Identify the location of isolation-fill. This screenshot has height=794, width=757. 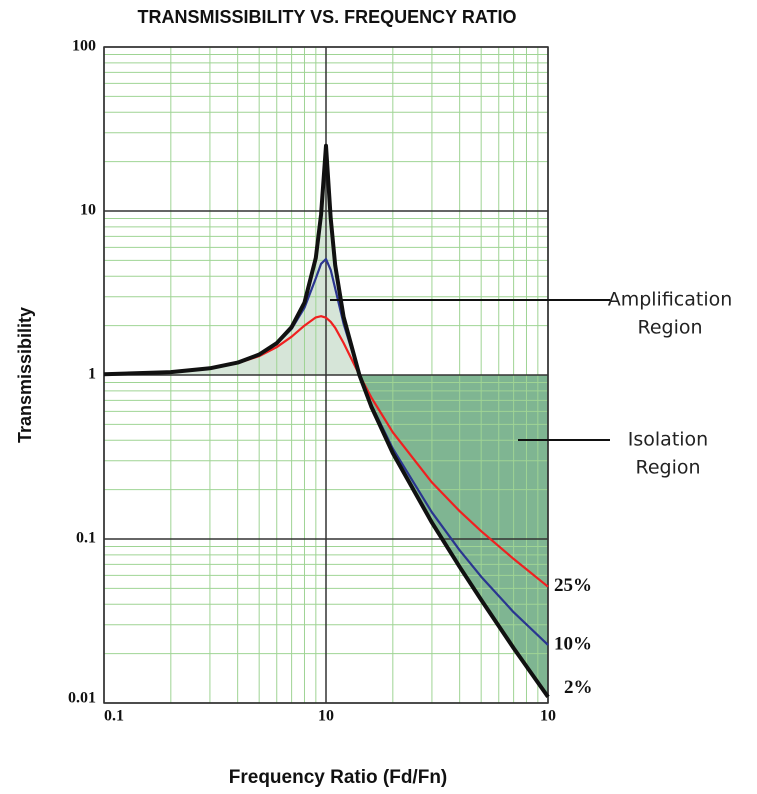
(453, 535).